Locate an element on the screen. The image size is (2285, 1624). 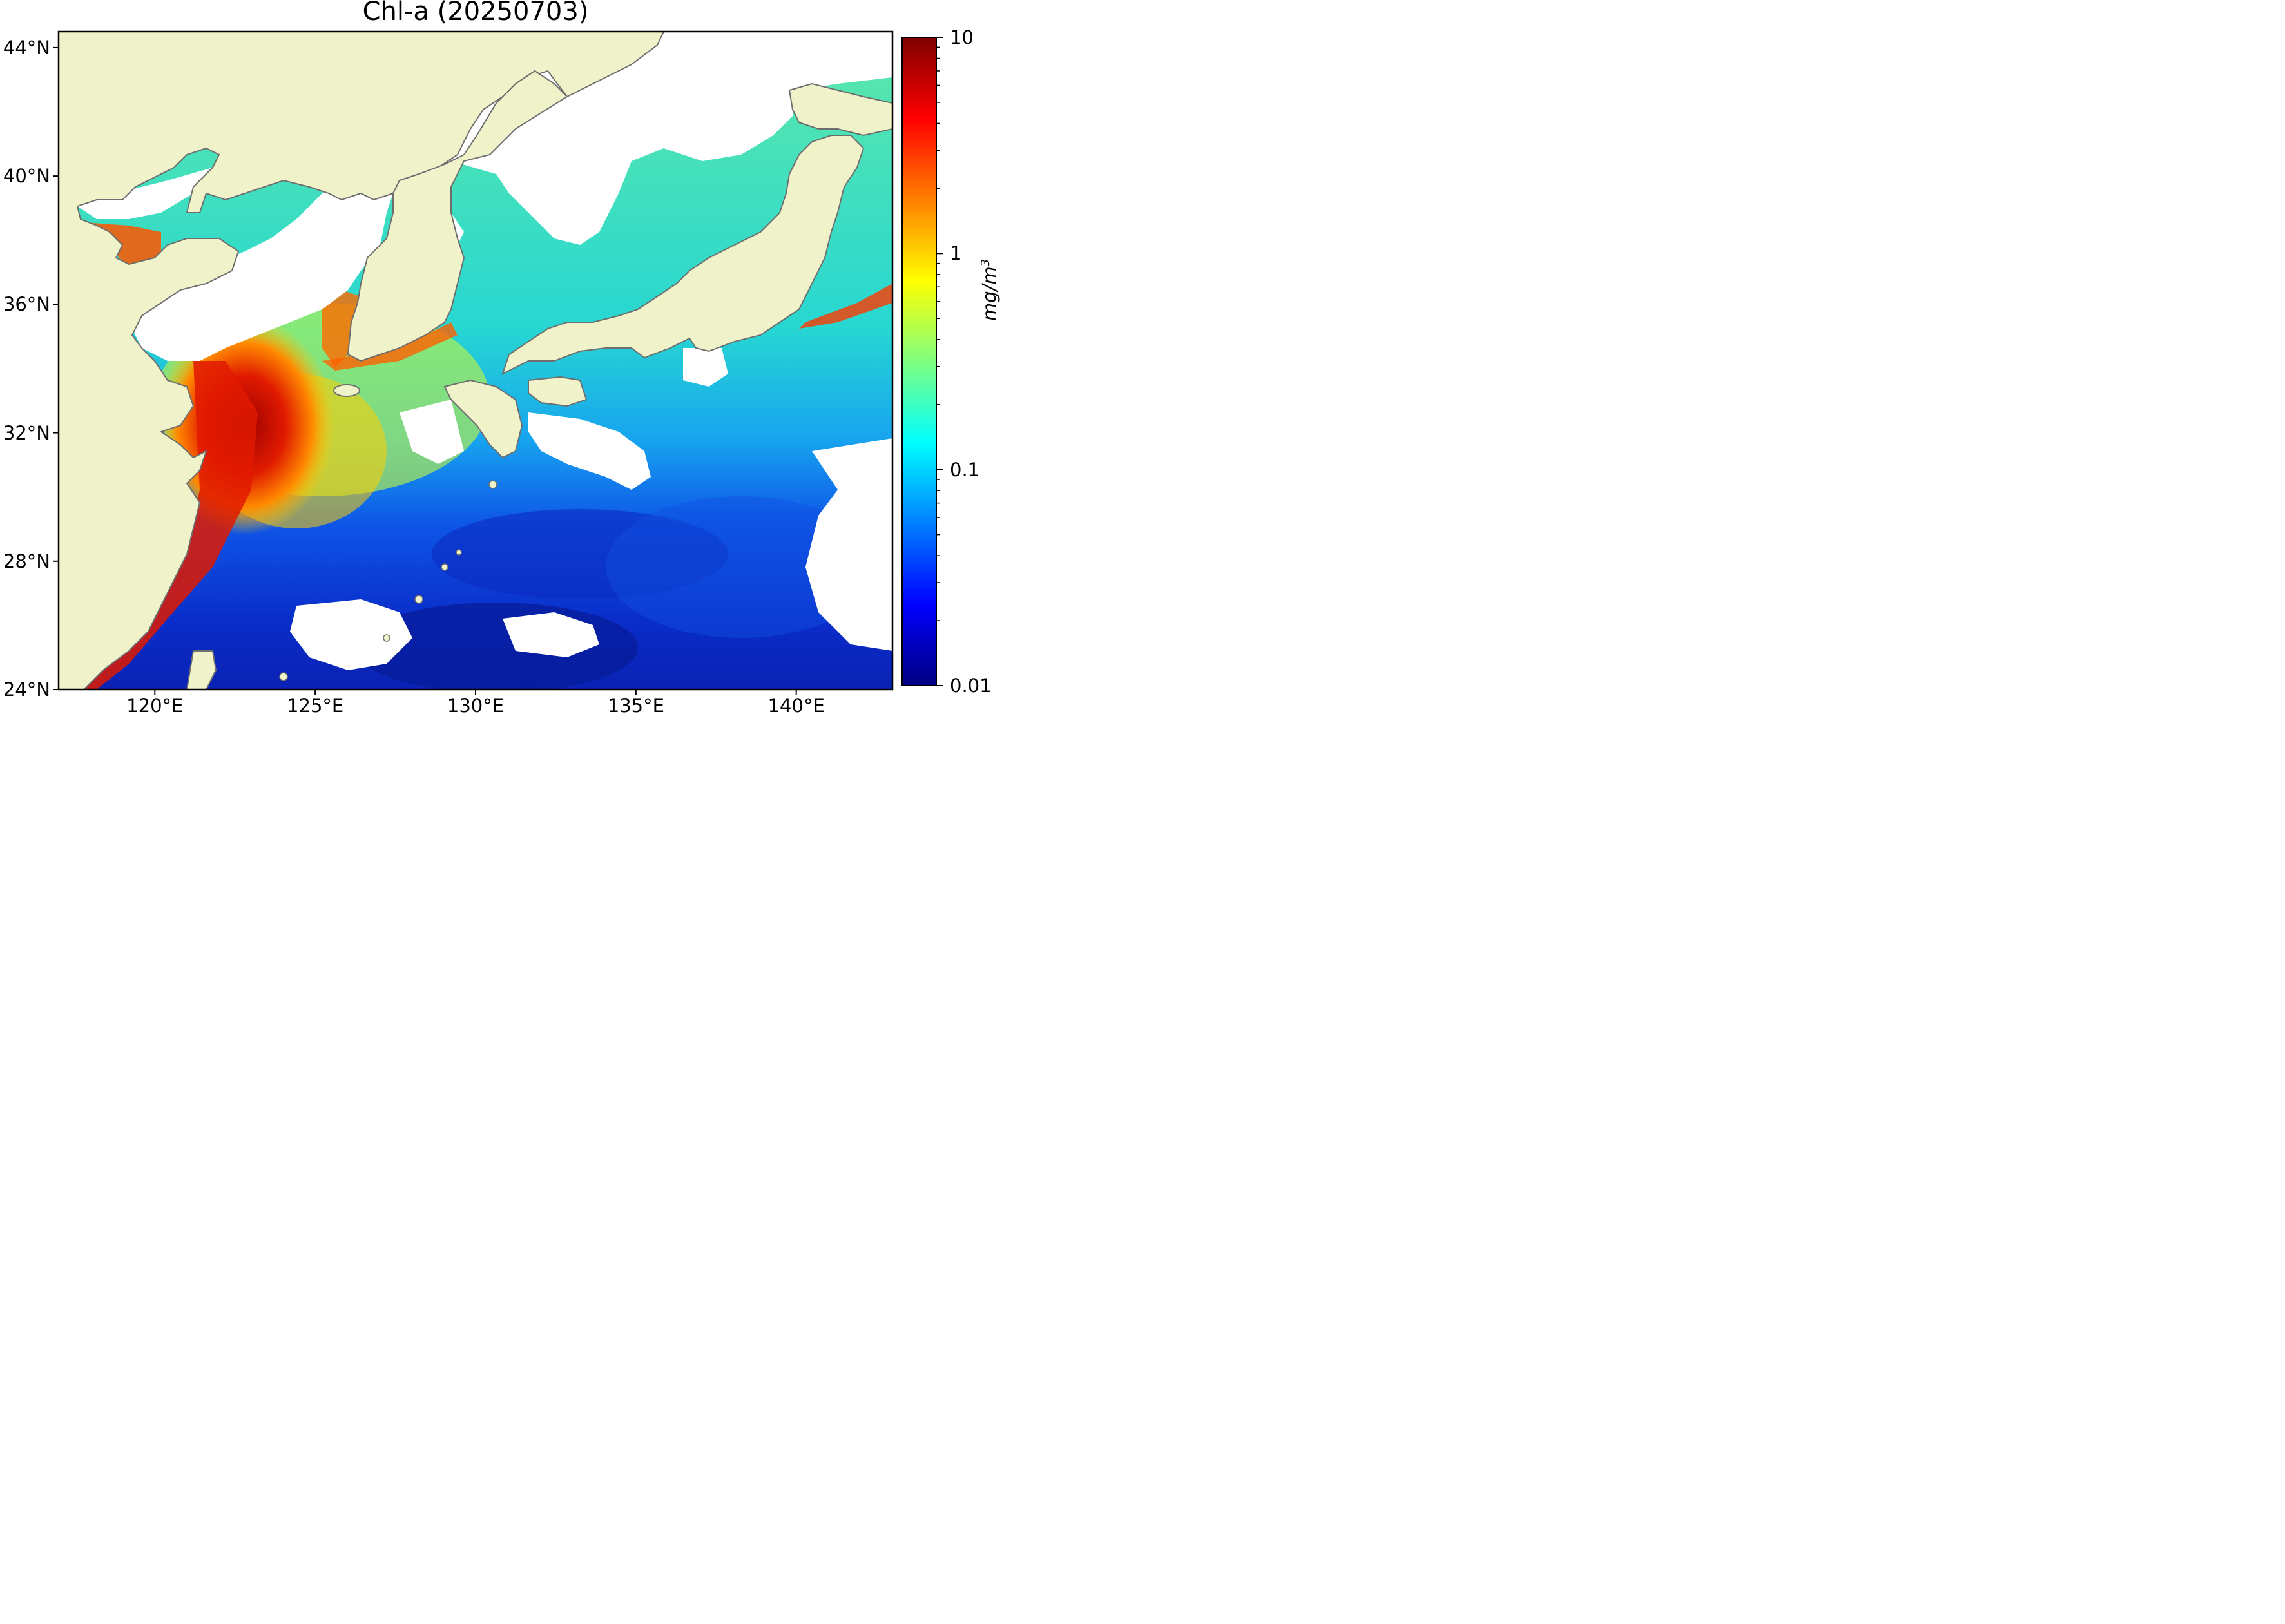
coastal-bloom is located at coordinates (171, 525).